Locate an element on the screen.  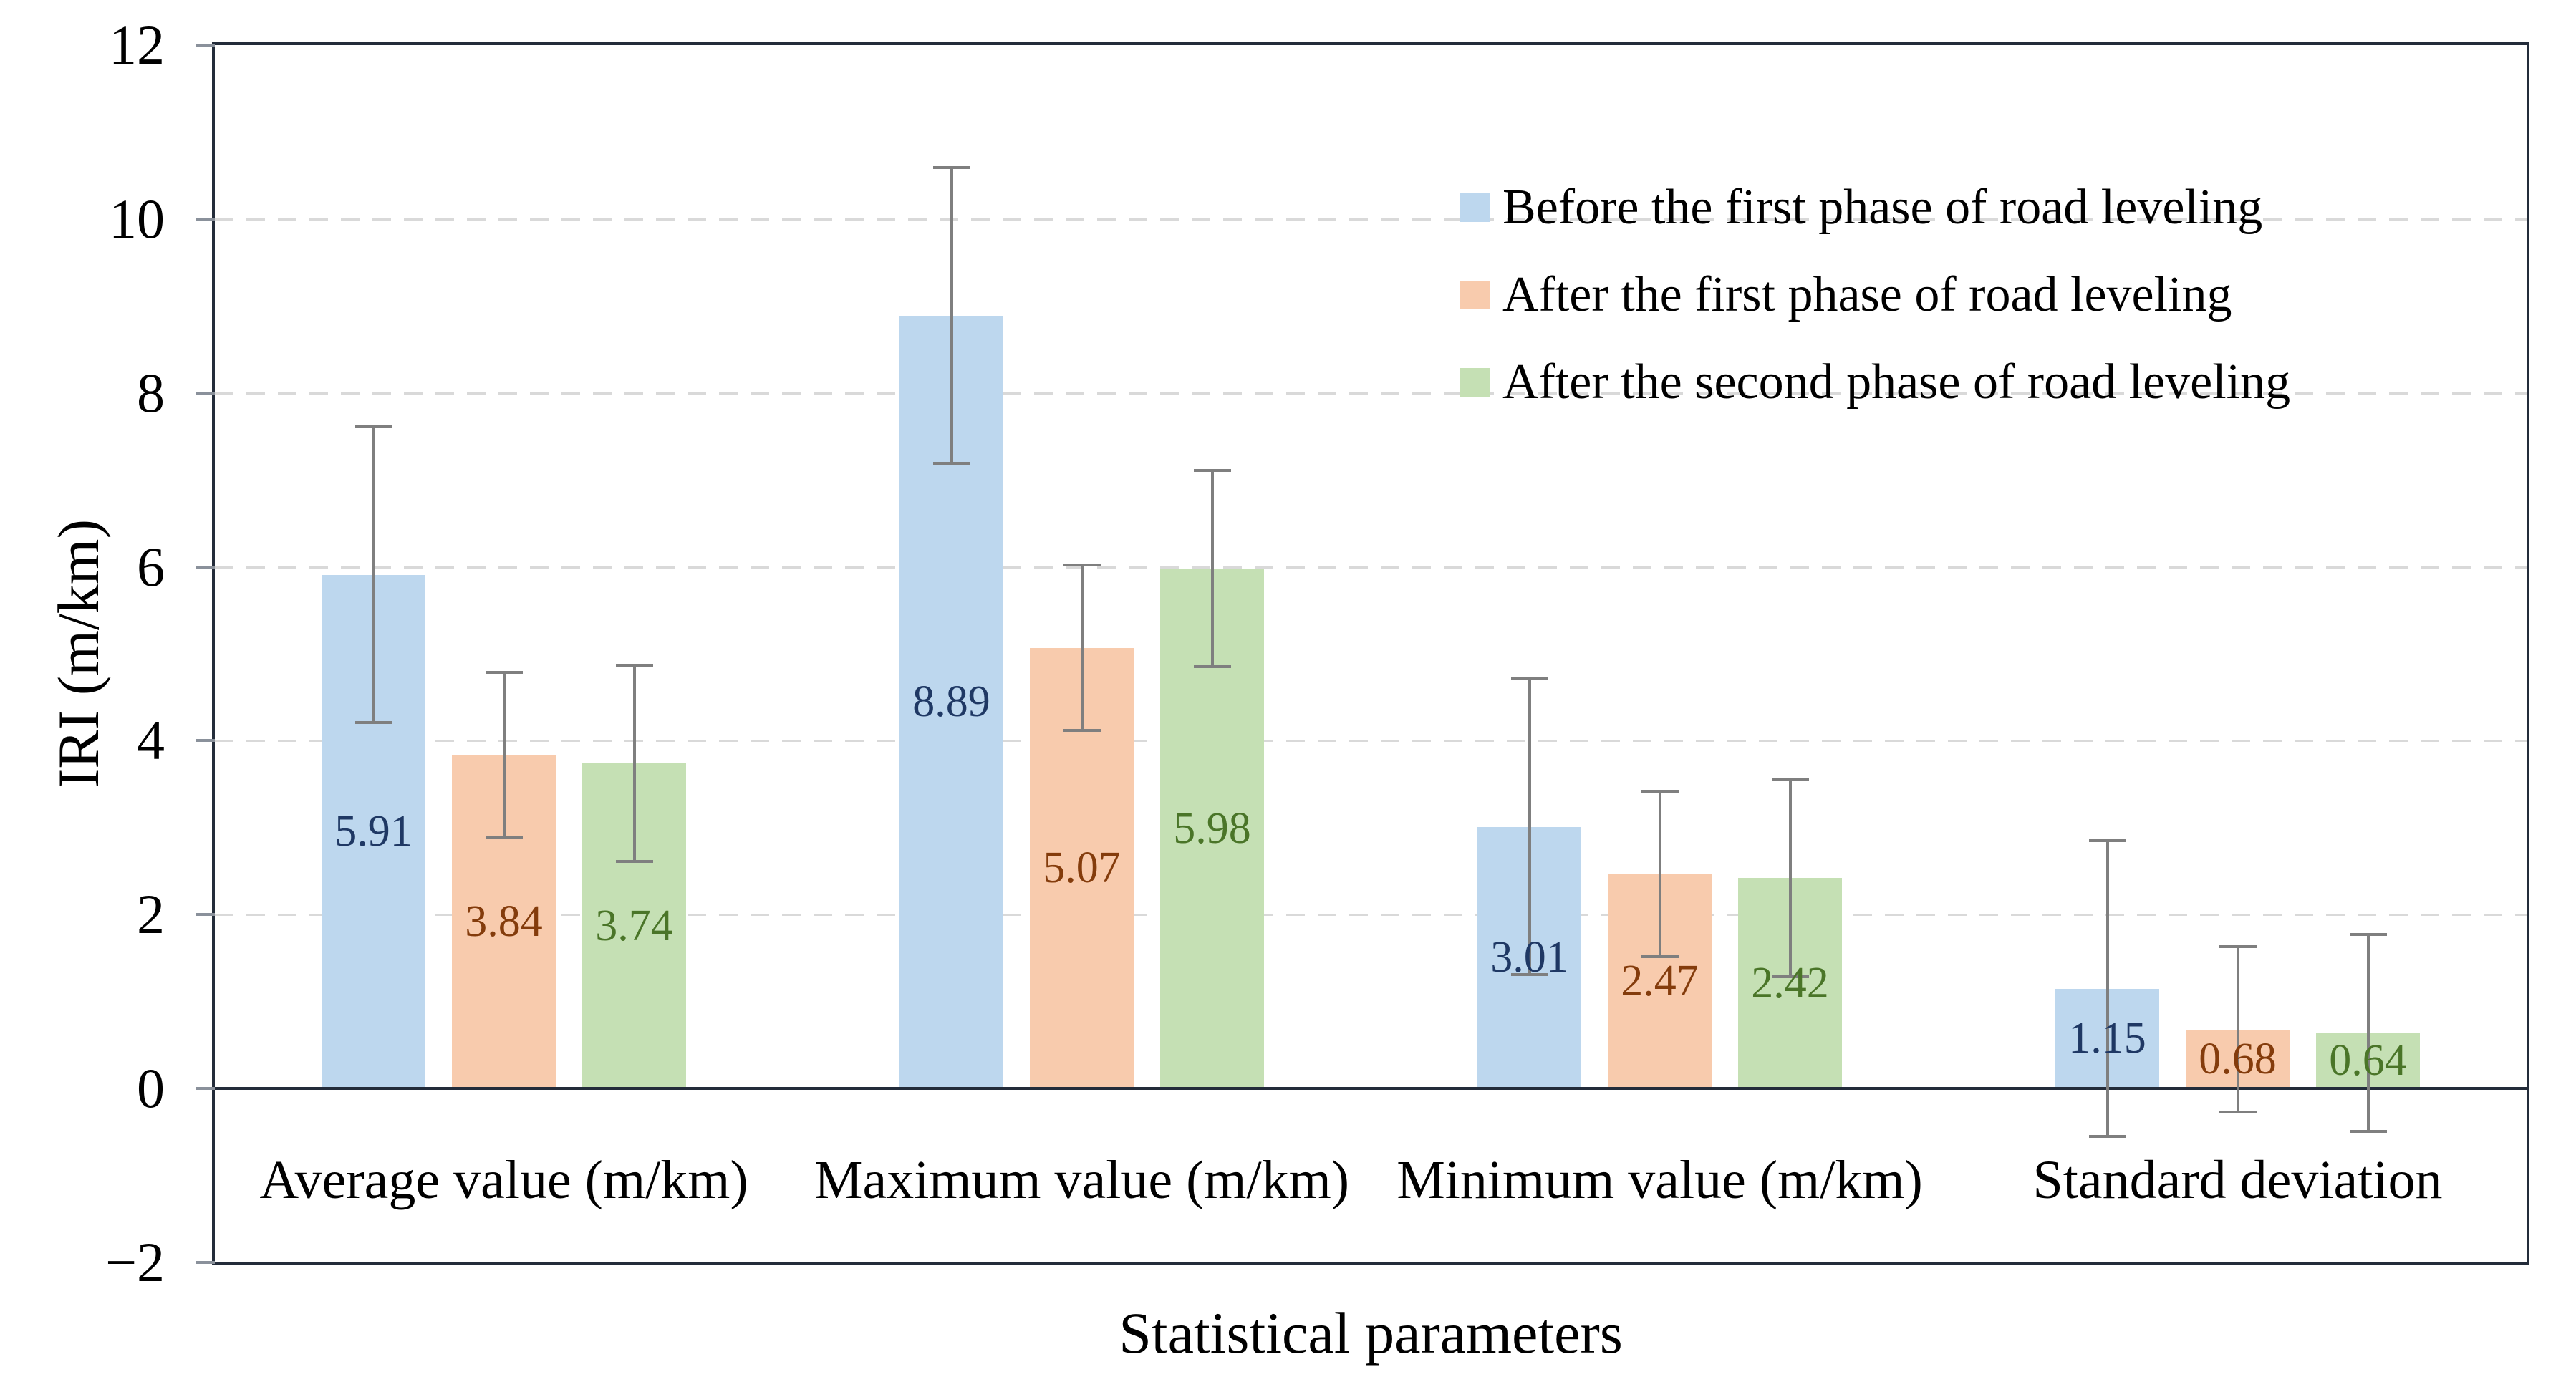
bar-value-label: 0.68 is located at coordinates (2238, 1058).